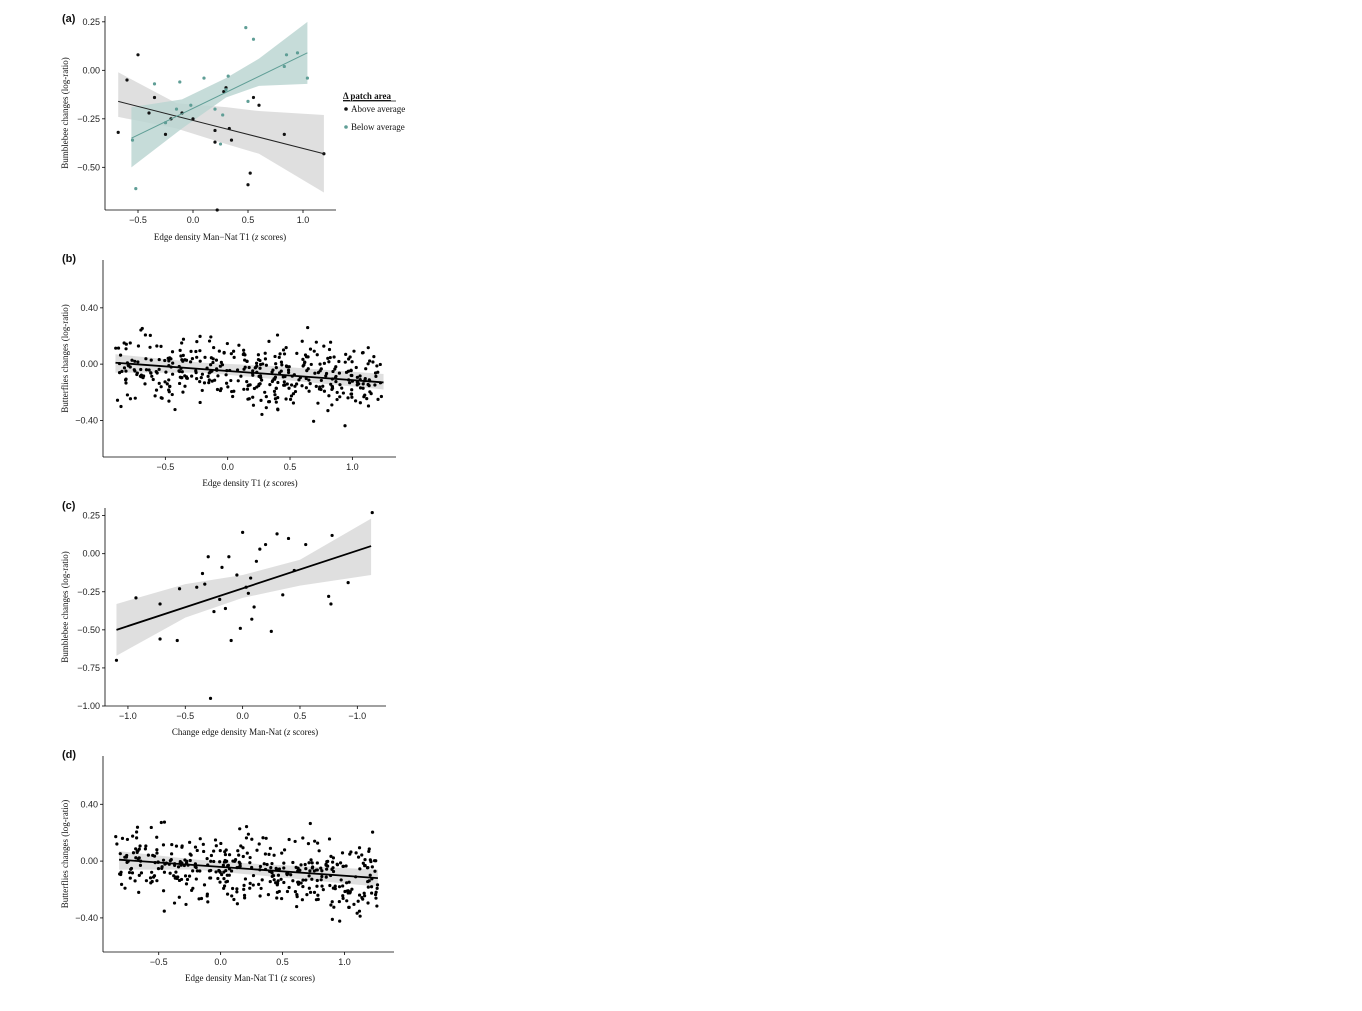 The height and width of the screenshot is (1011, 1362). Describe the element at coordinates (282, 962) in the screenshot. I see `x-tick-label: 0.5` at that location.